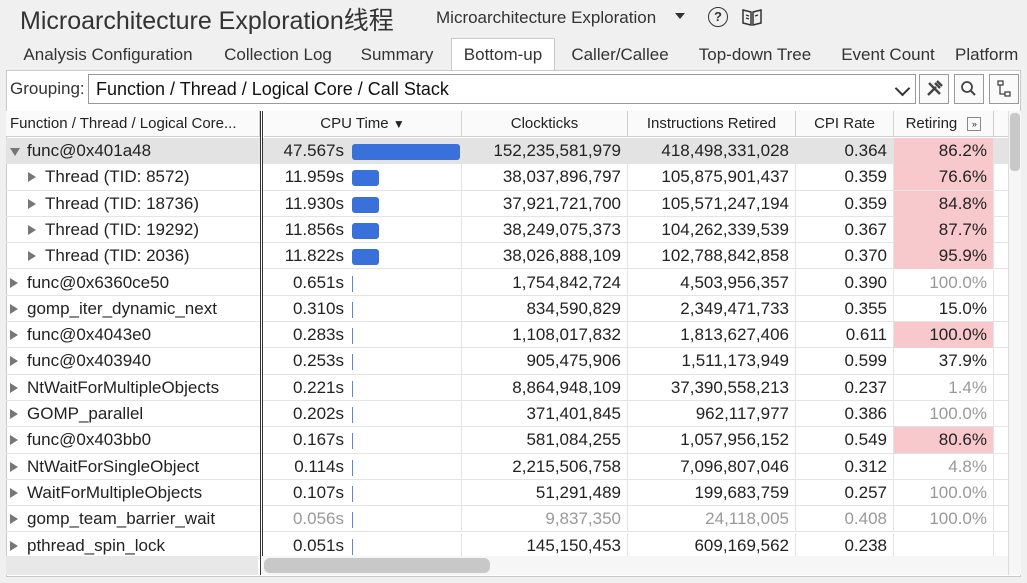 Image resolution: width=1027 pixels, height=583 pixels. What do you see at coordinates (108, 54) in the screenshot?
I see `tab-analysis-configuration: Analysis Configuration` at bounding box center [108, 54].